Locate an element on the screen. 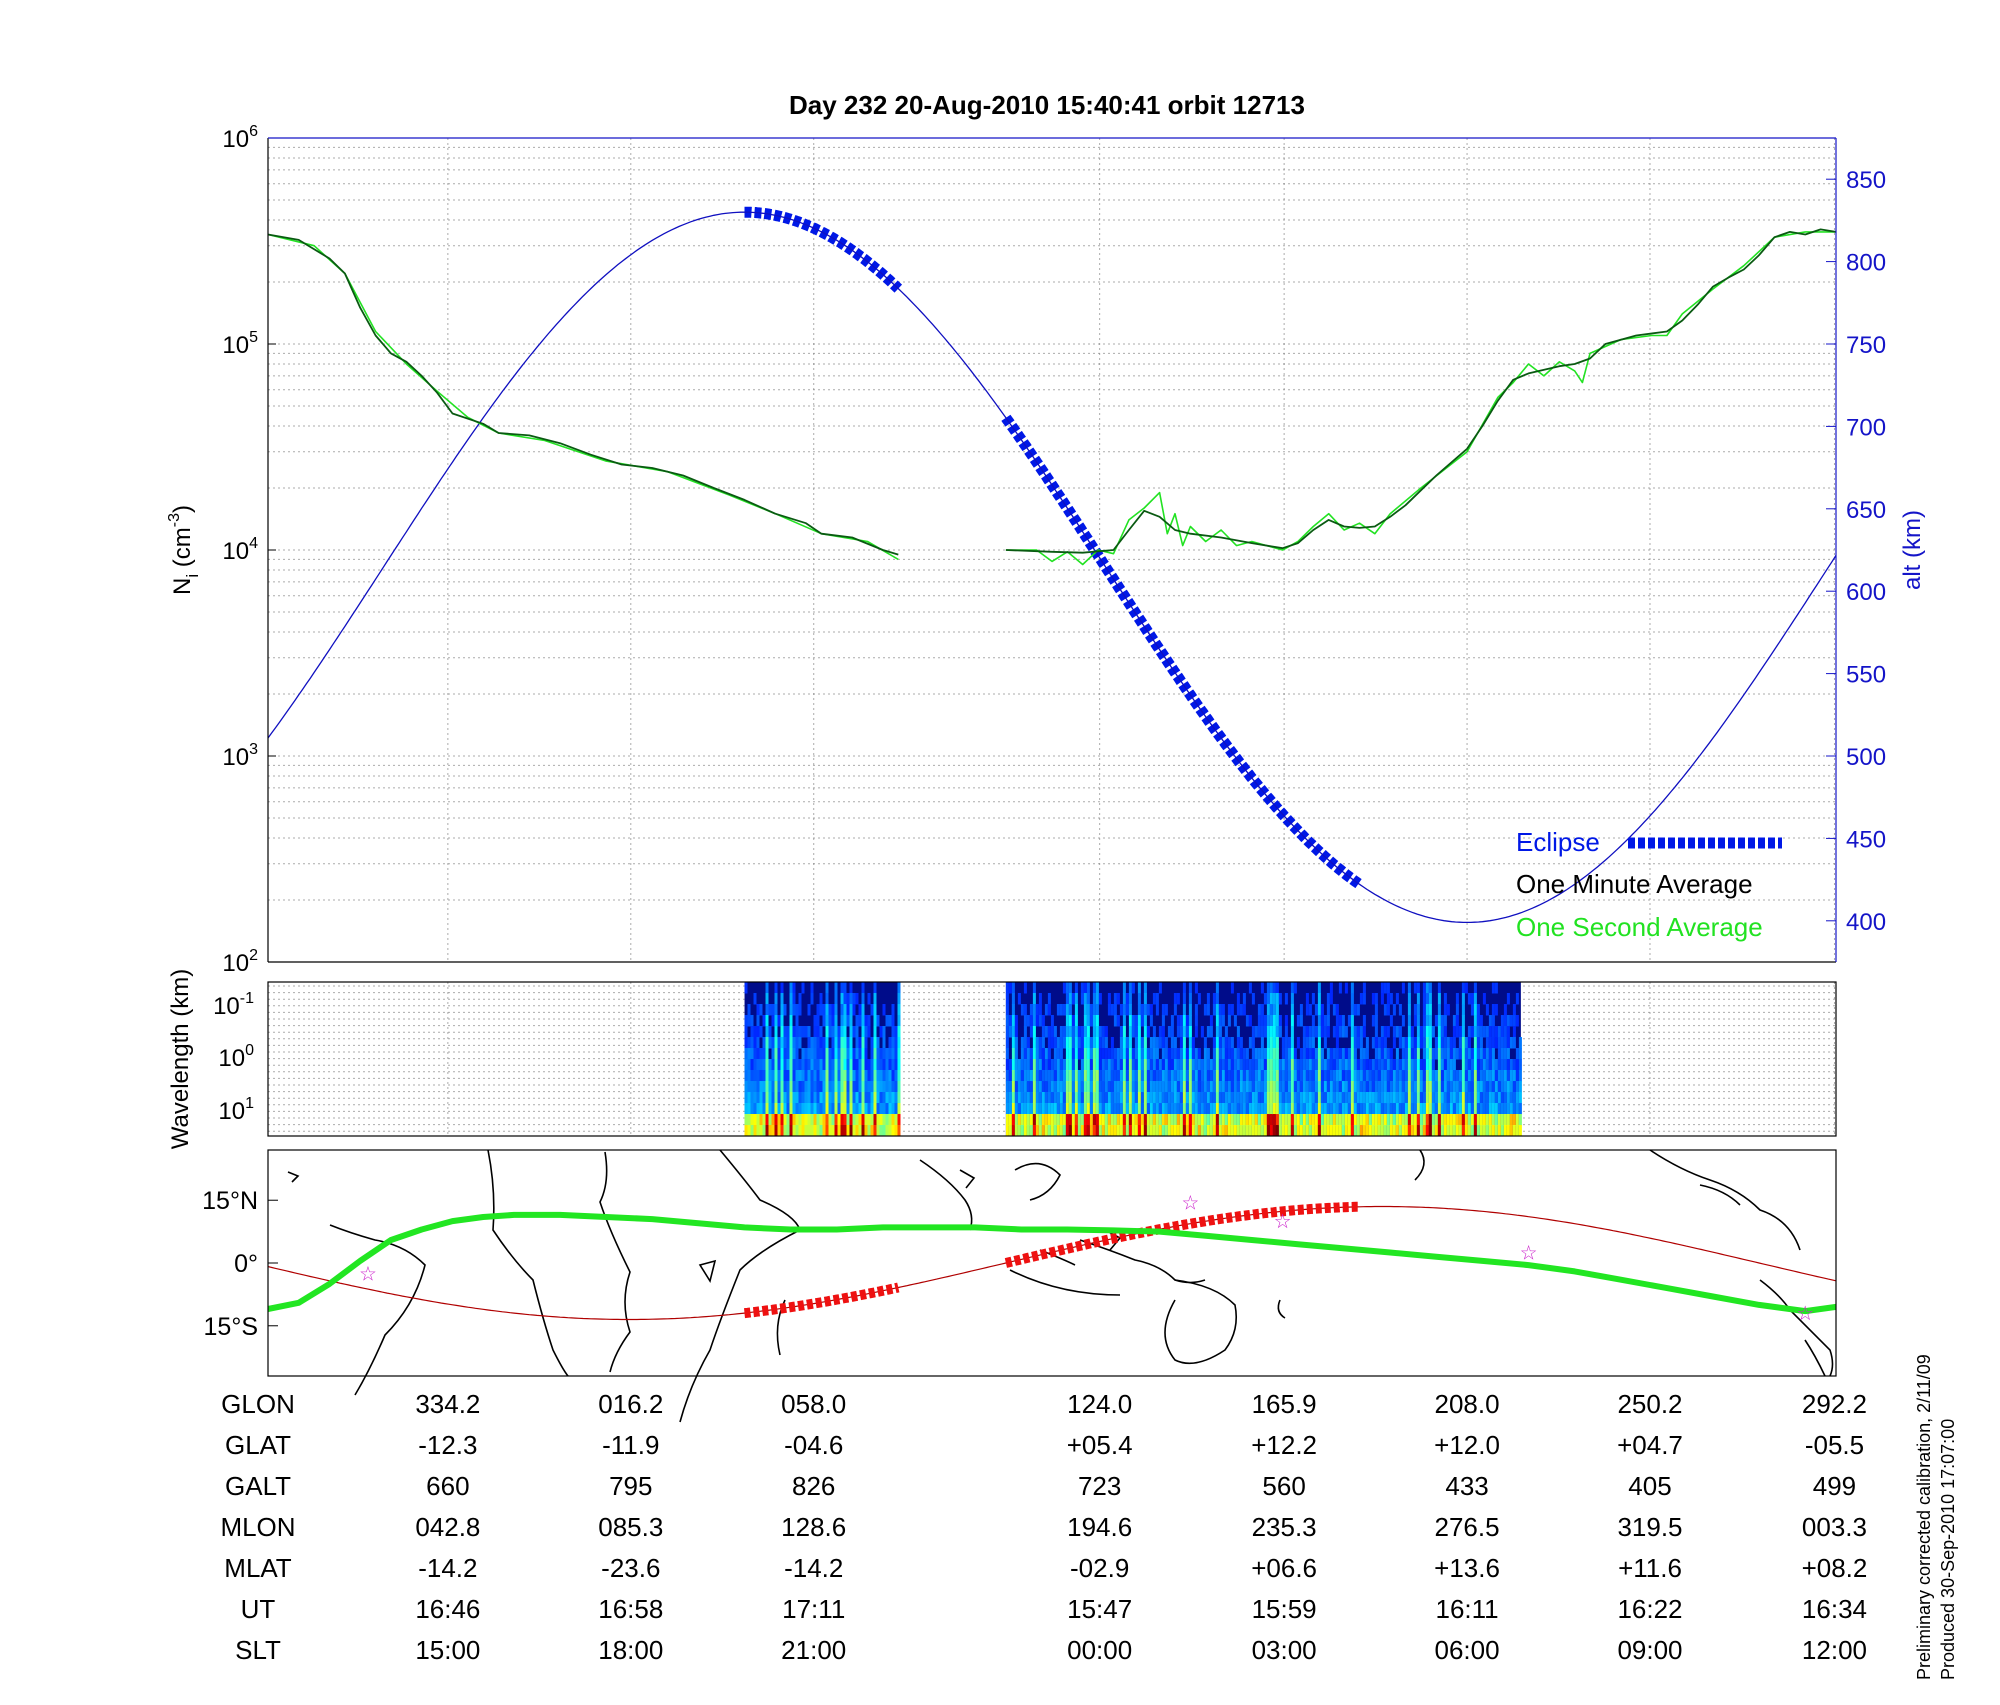 Image resolution: width=2000 pixels, height=1705 pixels. table-cell: 208.0 is located at coordinates (1467, 1404).